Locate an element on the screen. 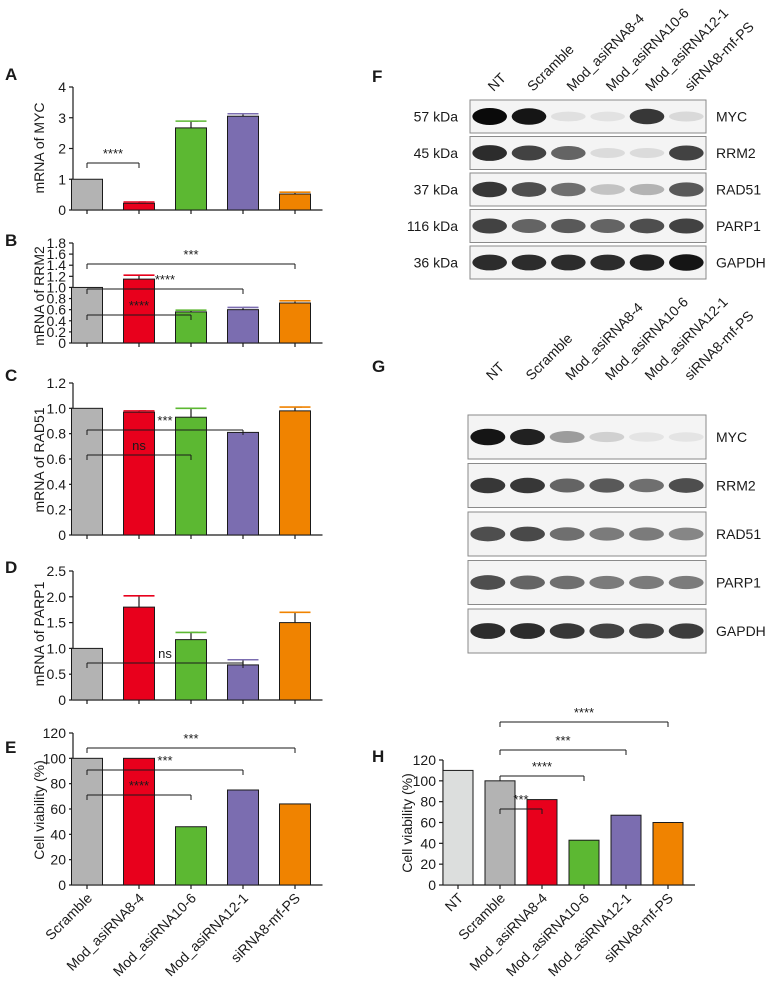 Image resolution: width=767 pixels, height=990 pixels. panel-letter-g: G is located at coordinates (378, 366).